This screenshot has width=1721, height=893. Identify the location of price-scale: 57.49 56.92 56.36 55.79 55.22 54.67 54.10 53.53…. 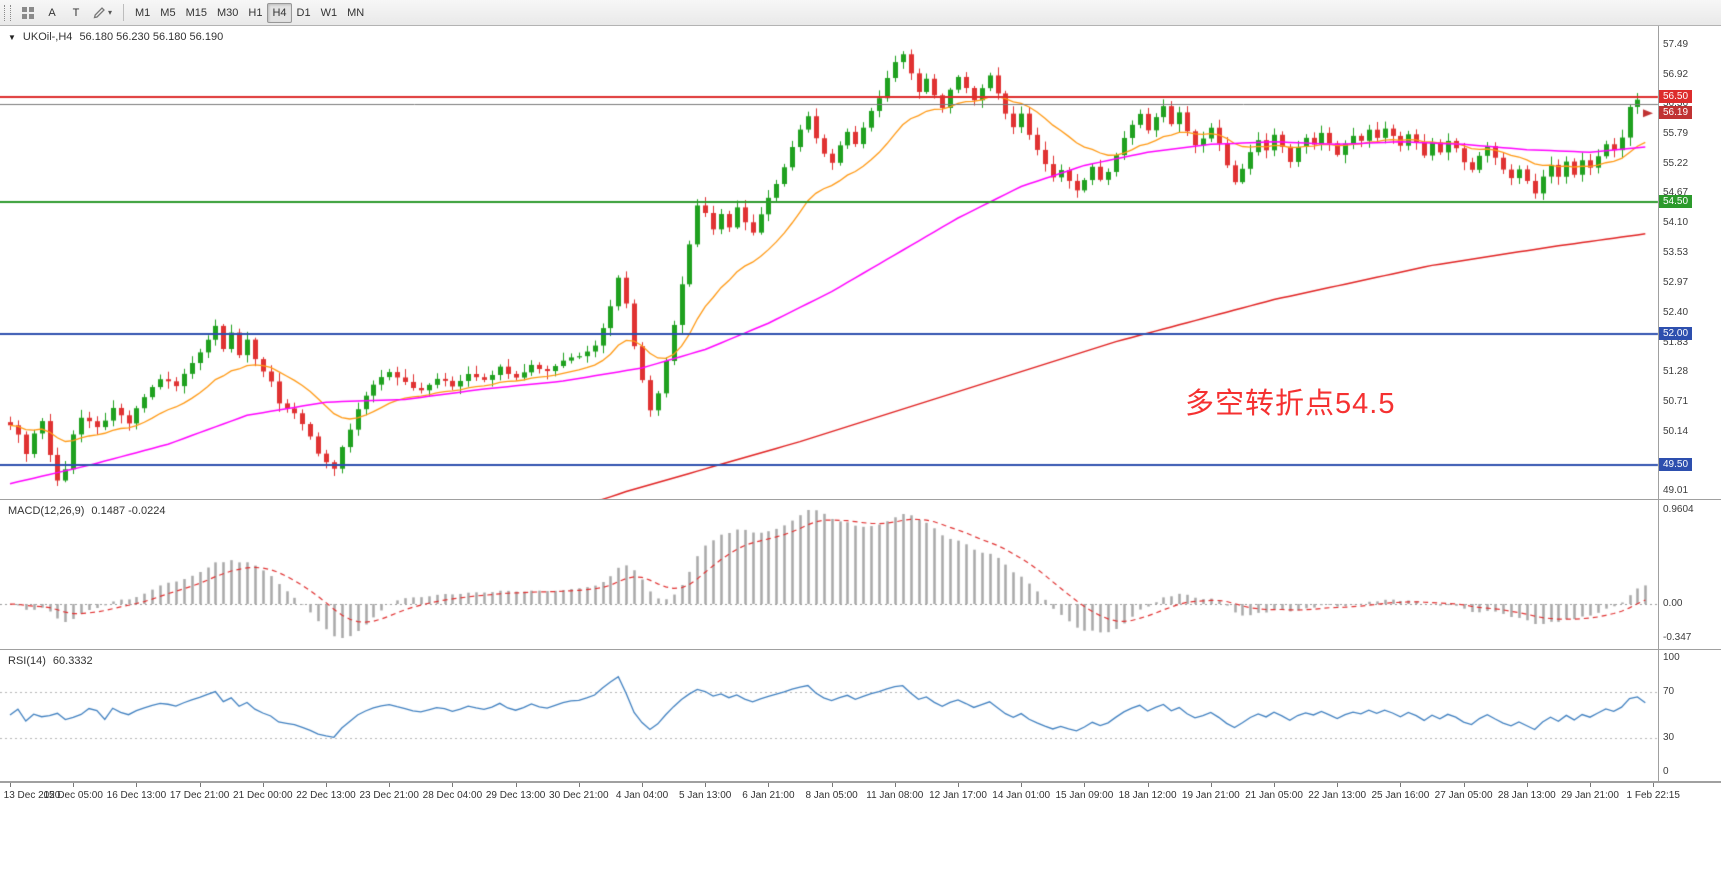
(1689, 262).